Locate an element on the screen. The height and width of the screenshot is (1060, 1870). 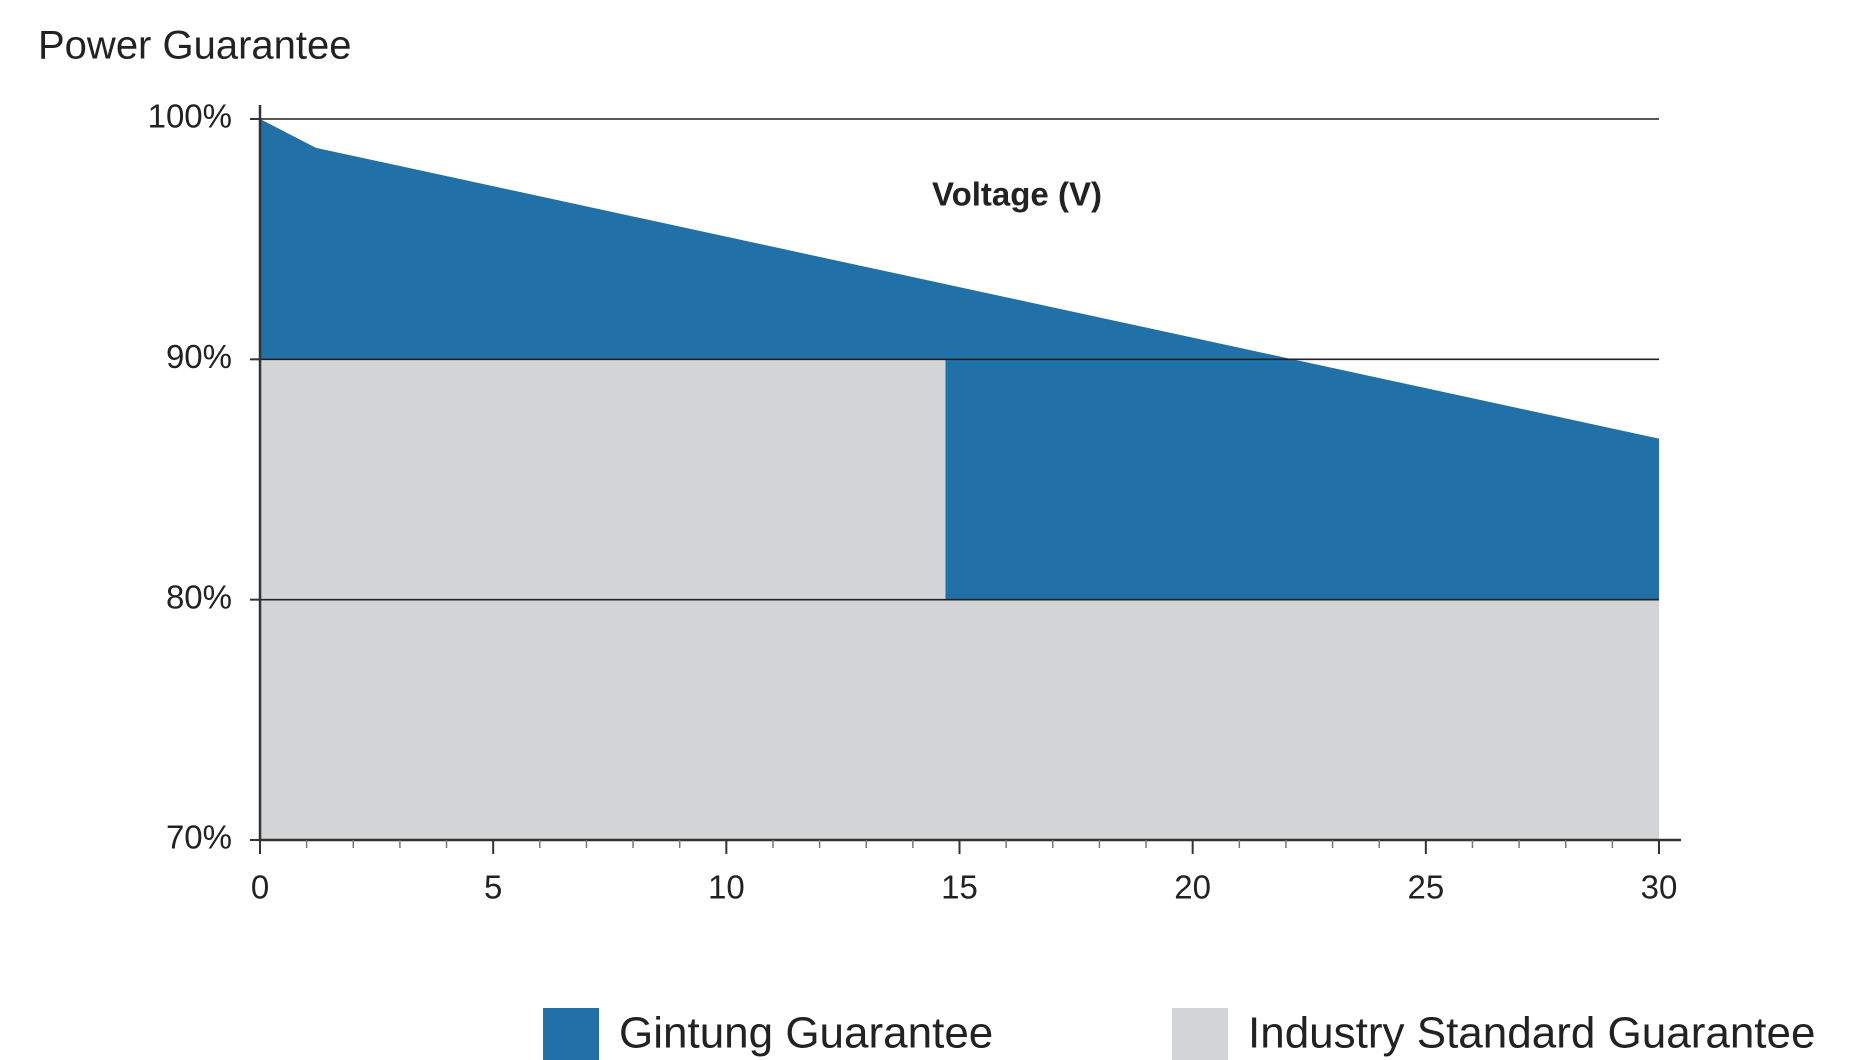
y-tick-label: 90% is located at coordinates (199, 356).